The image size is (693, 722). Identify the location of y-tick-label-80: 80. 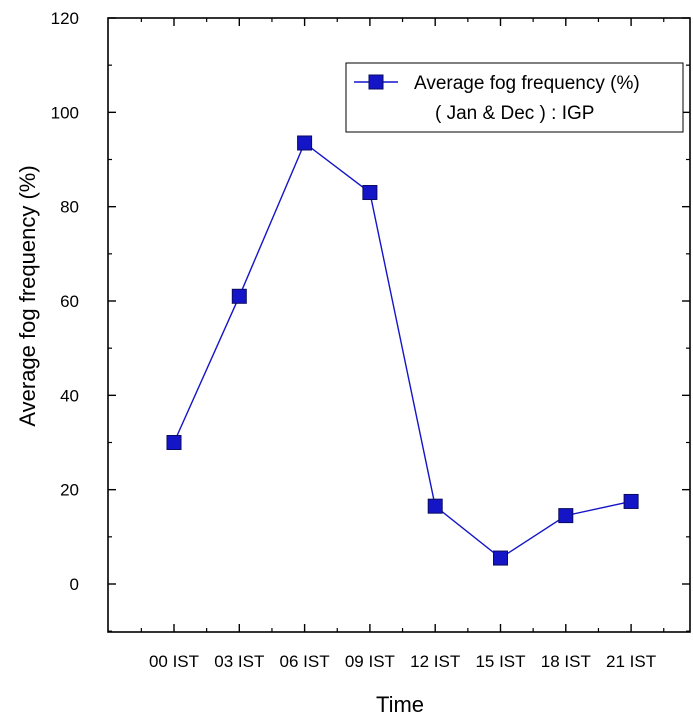
(69, 207).